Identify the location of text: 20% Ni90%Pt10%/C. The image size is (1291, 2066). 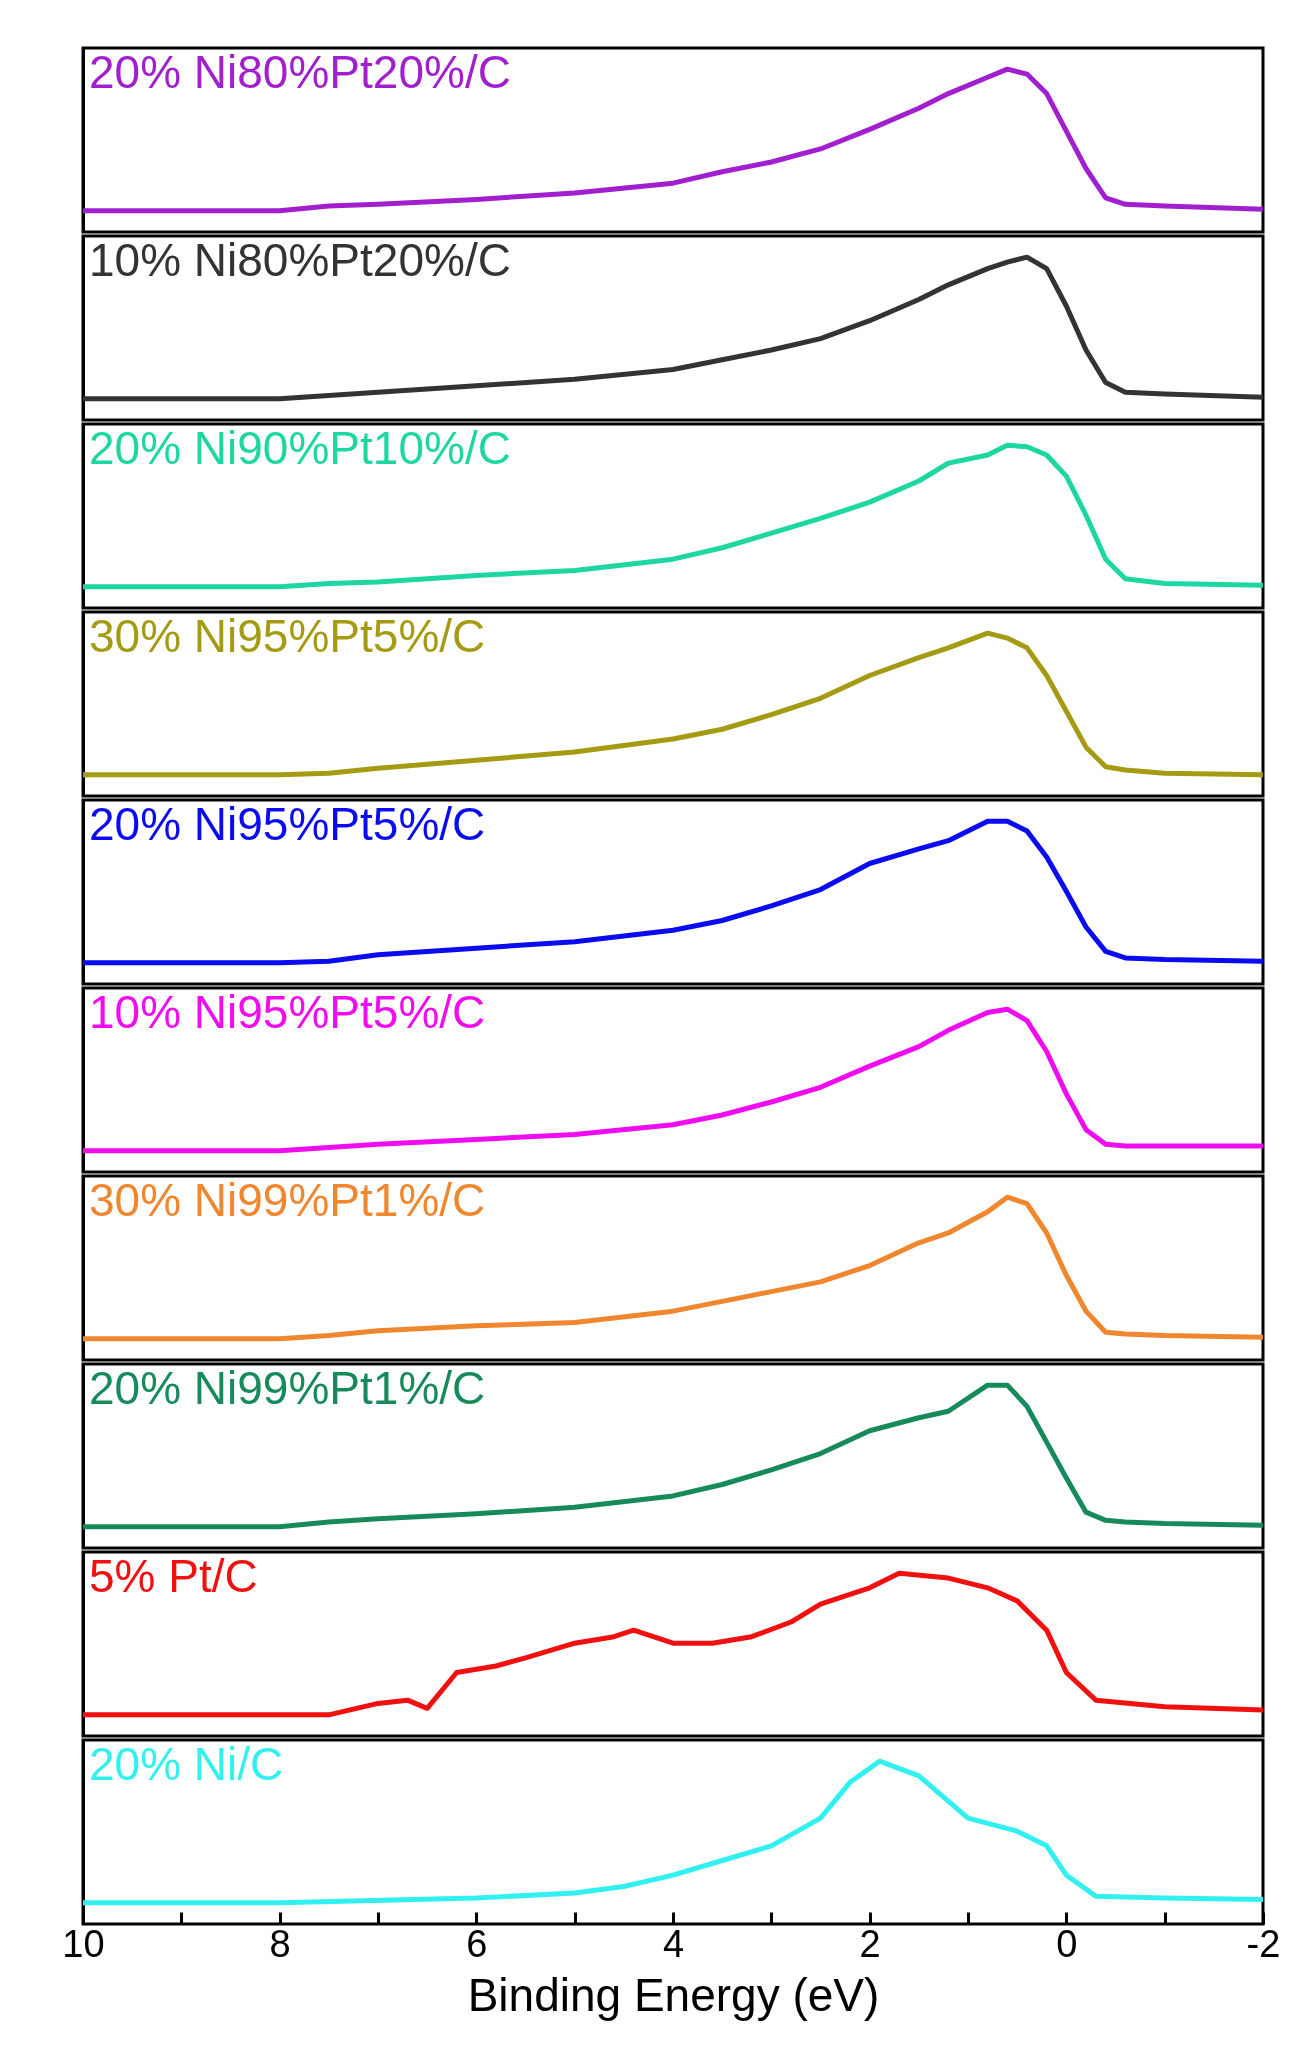
(300, 448).